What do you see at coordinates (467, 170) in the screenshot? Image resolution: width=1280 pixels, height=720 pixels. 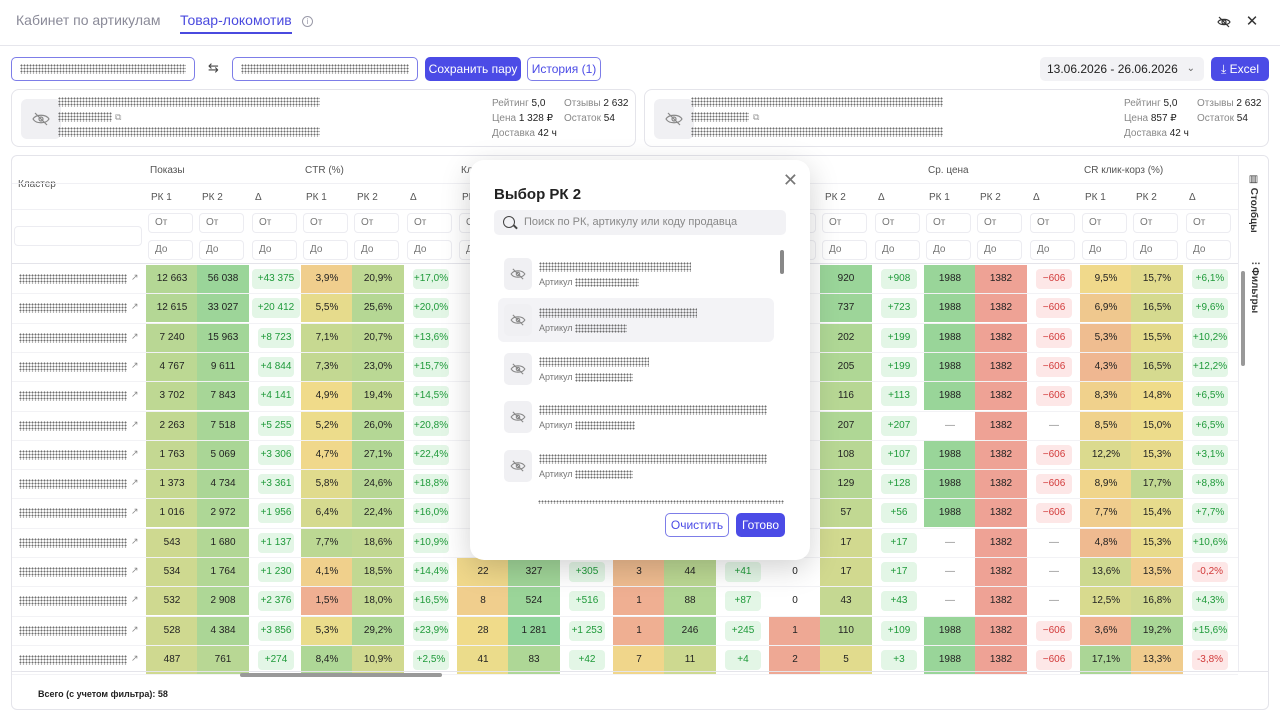 I see `header-group: Кл` at bounding box center [467, 170].